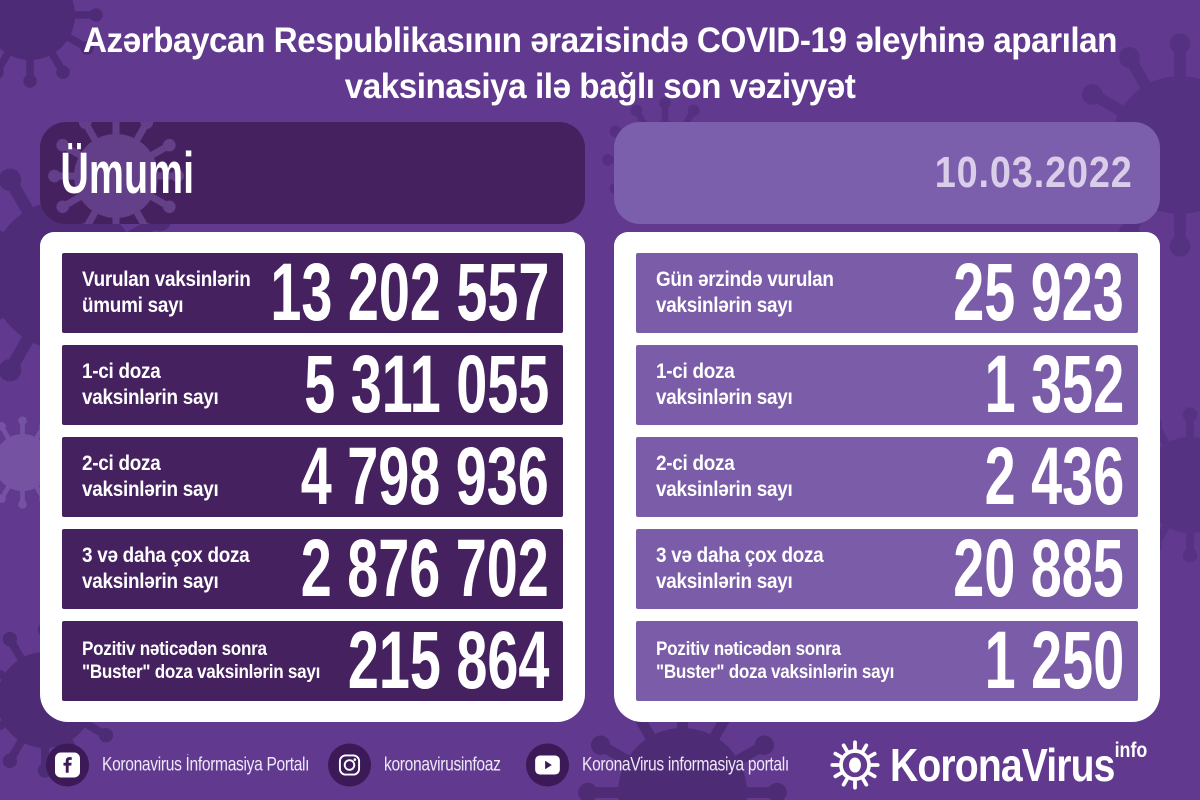  Describe the element at coordinates (442, 764) in the screenshot. I see `instagram-label: koronavirusinfoaz` at that location.